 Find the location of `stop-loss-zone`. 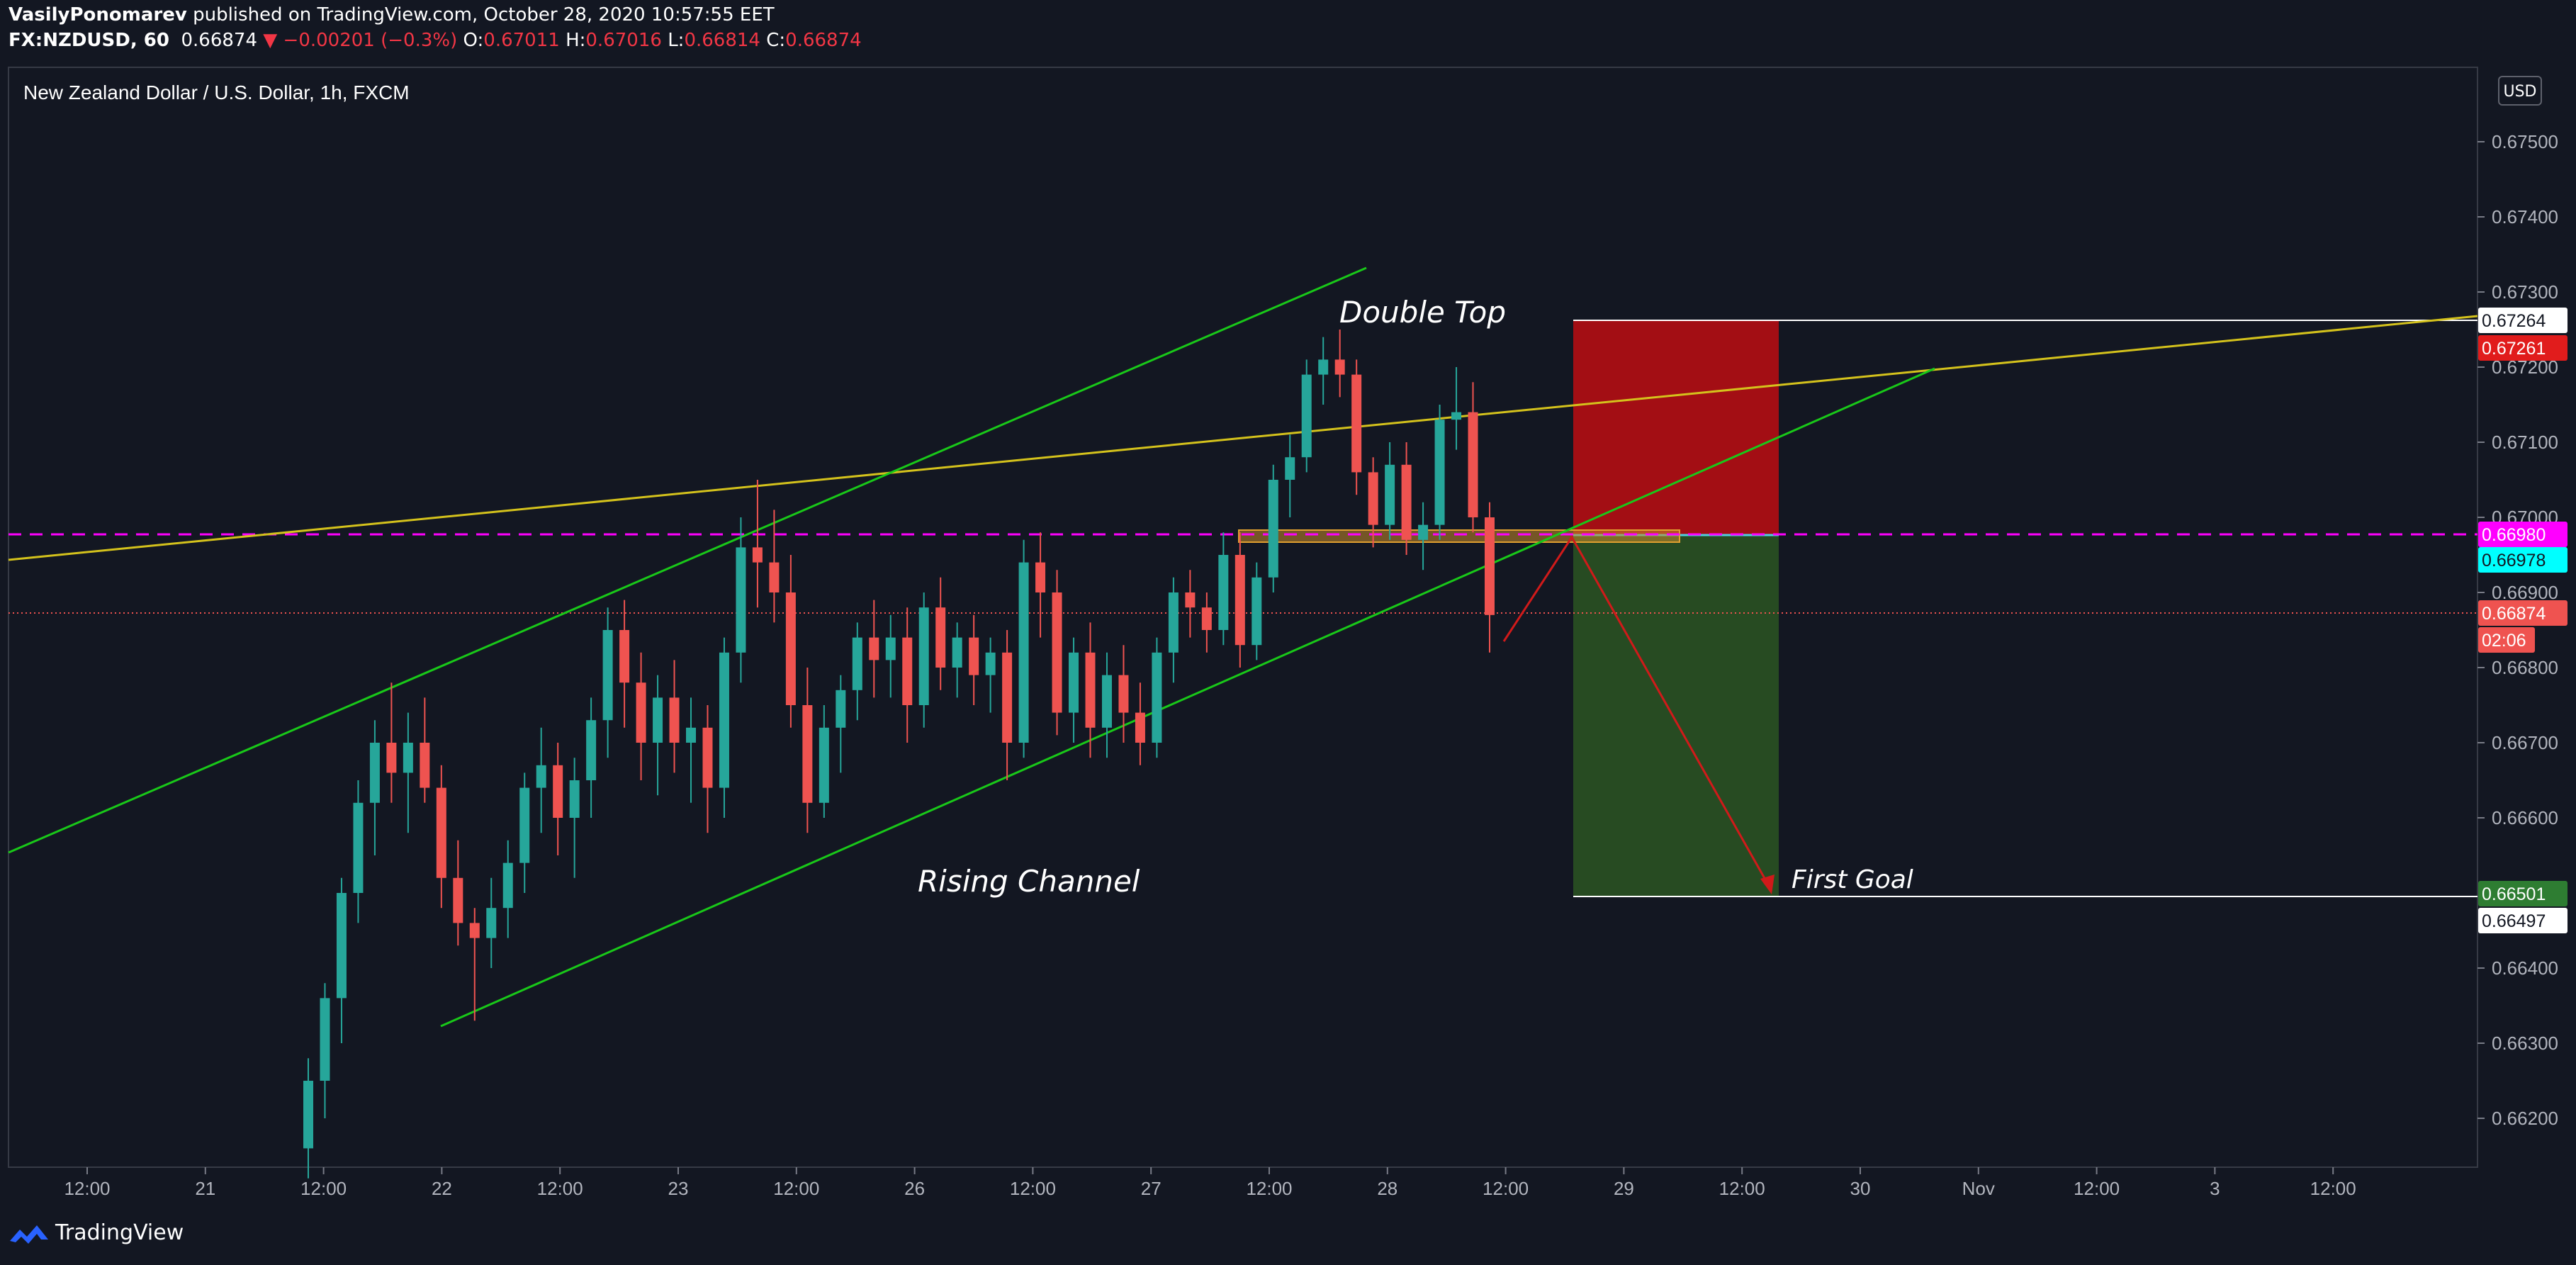

stop-loss-zone is located at coordinates (1676, 428).